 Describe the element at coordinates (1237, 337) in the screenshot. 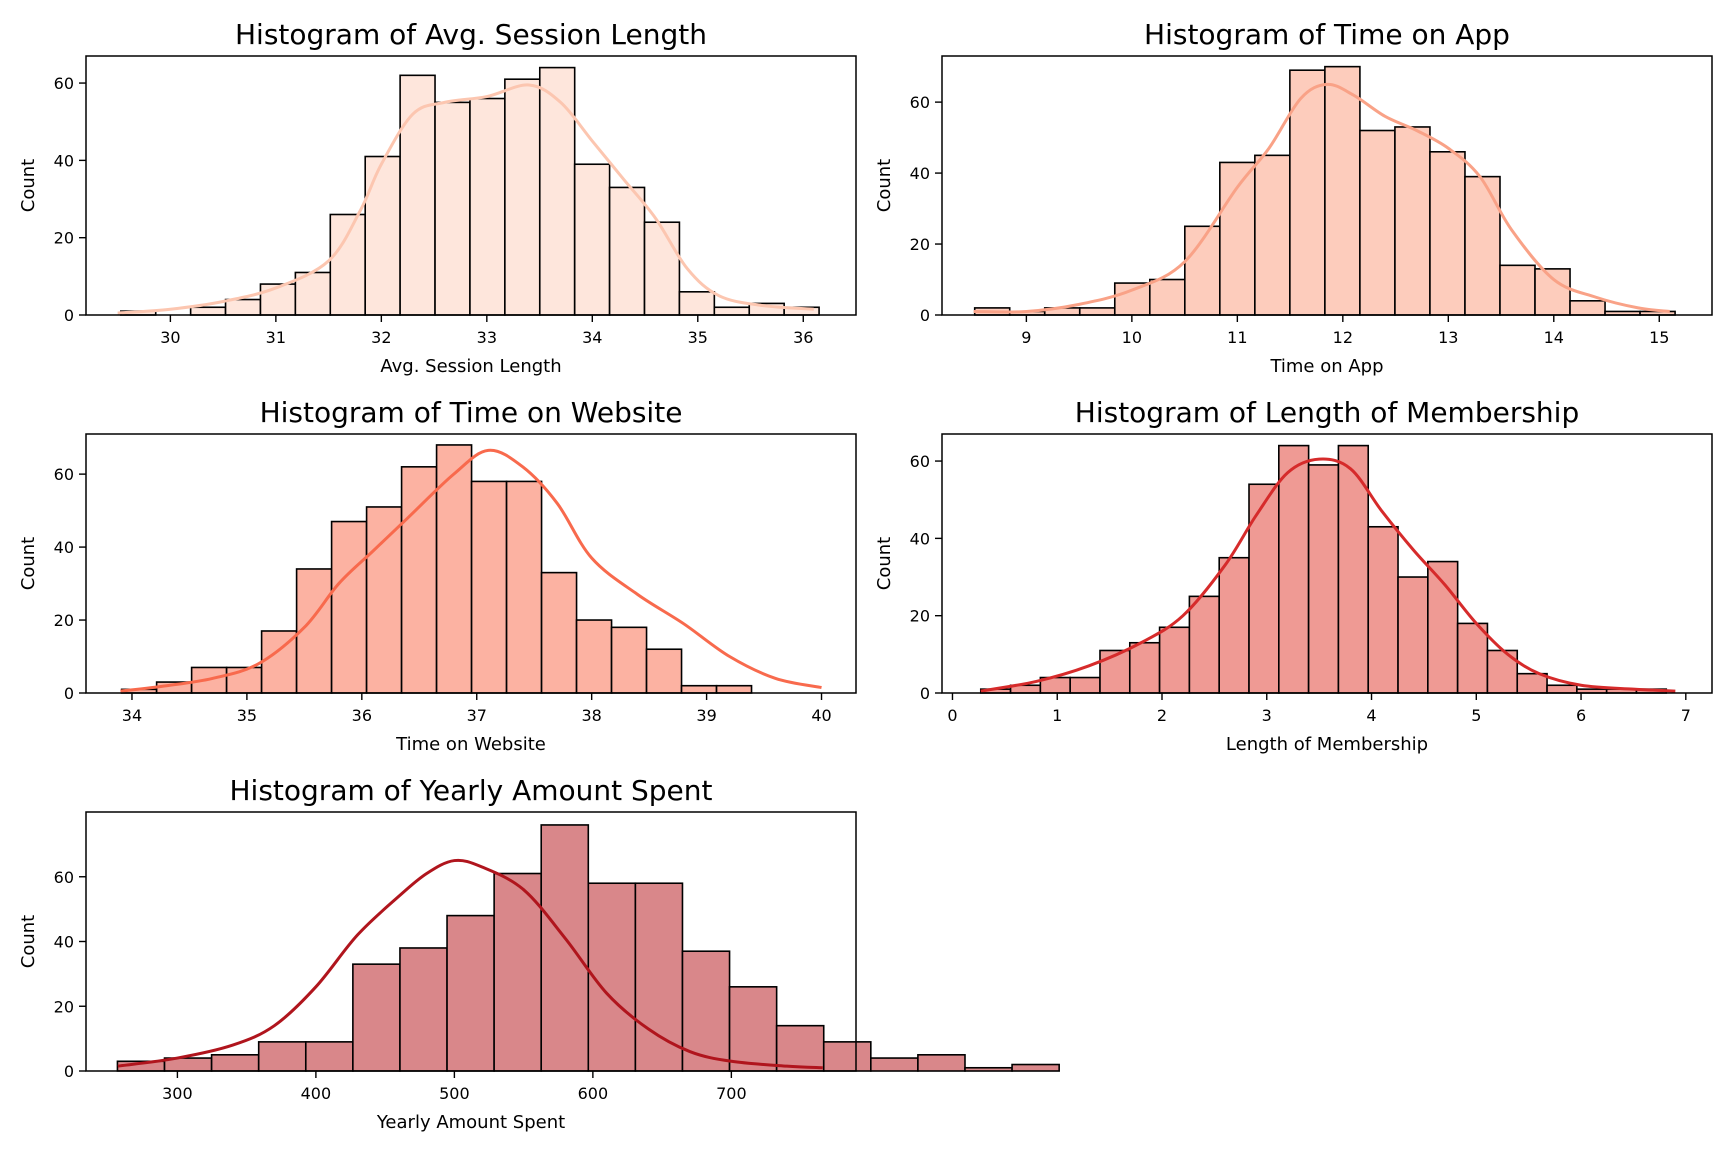

I see `x-tick-label: 11` at that location.